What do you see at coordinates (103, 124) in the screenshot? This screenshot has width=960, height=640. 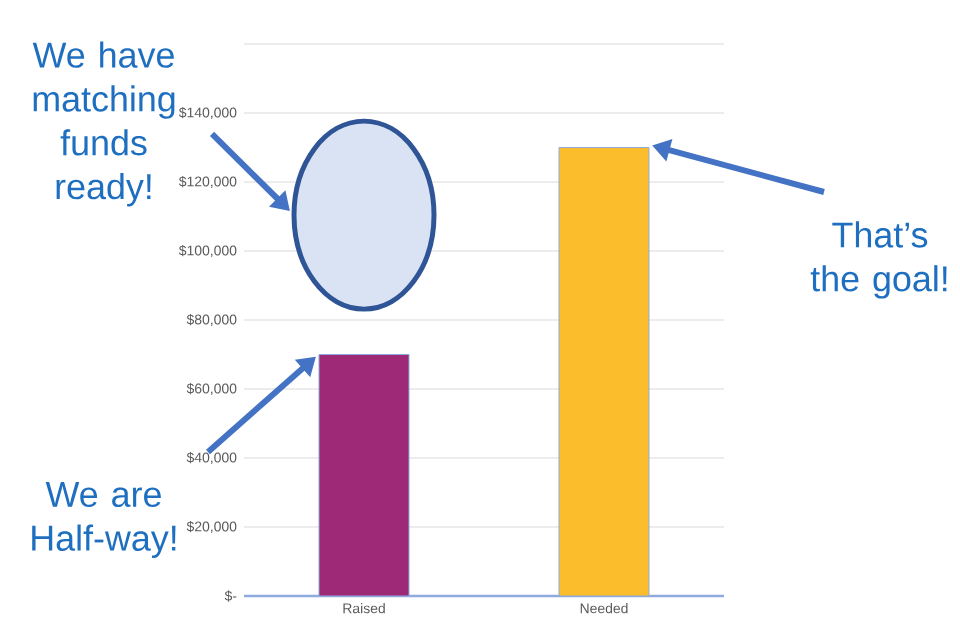 I see `text: We have matching funds ready!` at bounding box center [103, 124].